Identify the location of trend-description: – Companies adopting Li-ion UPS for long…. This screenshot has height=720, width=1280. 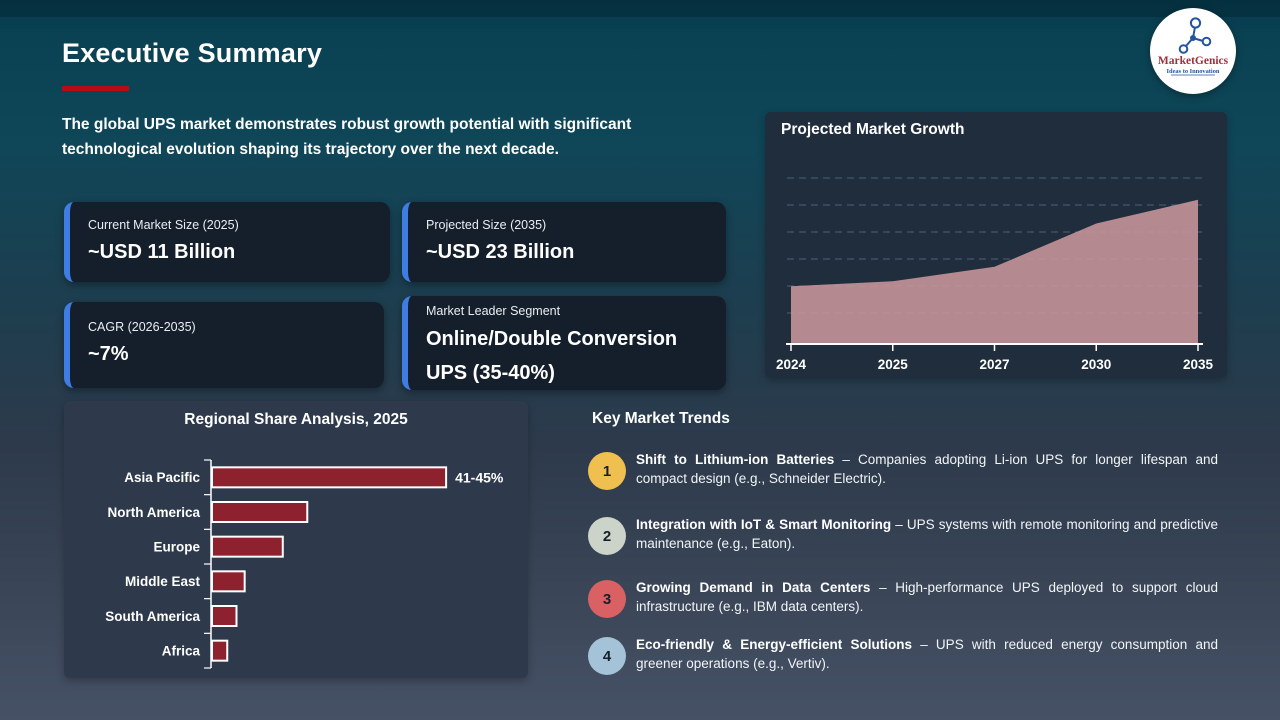
(927, 469).